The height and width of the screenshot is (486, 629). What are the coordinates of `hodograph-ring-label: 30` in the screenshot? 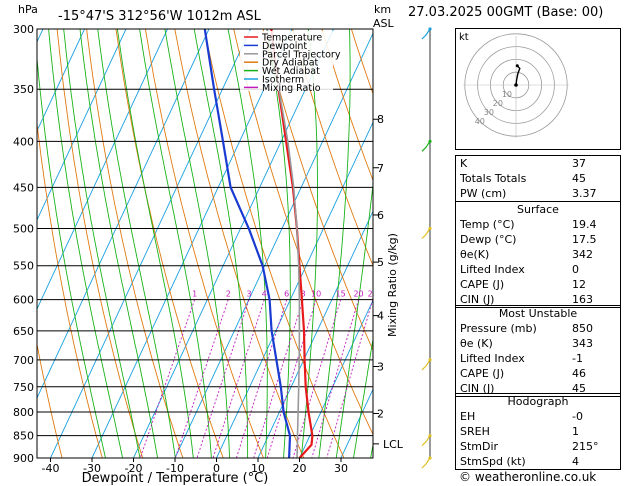 It's located at (489, 112).